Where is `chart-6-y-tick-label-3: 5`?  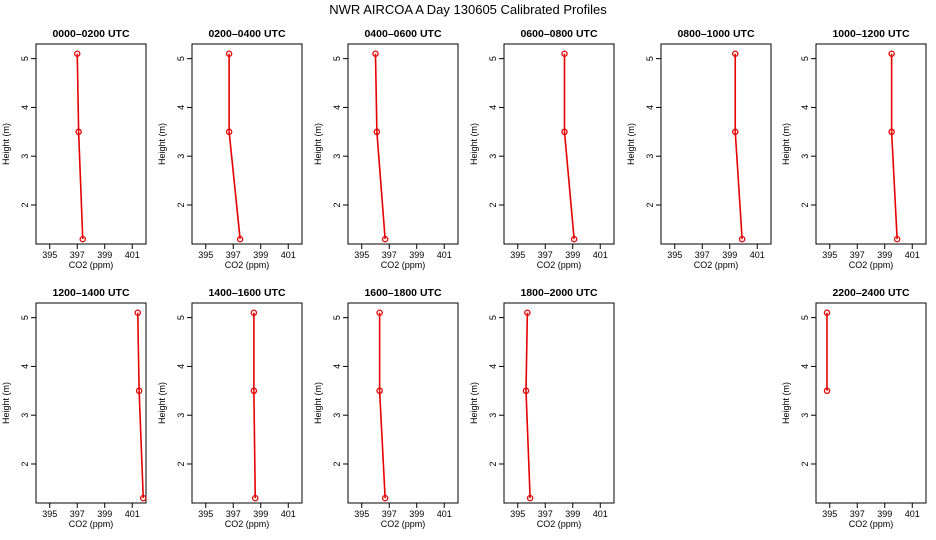
chart-6-y-tick-label-3: 5 is located at coordinates (25, 317).